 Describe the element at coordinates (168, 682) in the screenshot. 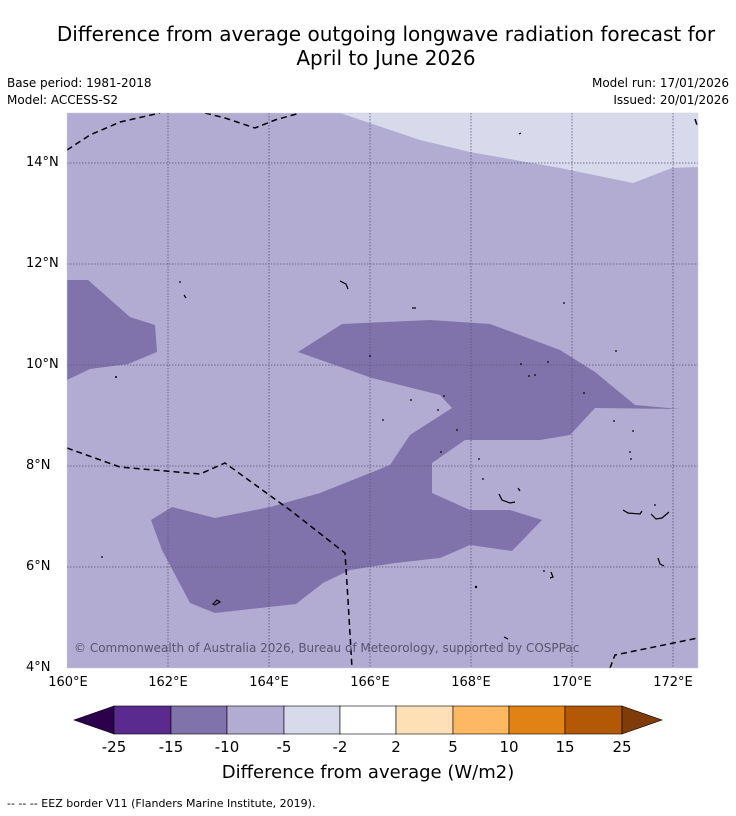

I see `lon-label: 162°E` at that location.